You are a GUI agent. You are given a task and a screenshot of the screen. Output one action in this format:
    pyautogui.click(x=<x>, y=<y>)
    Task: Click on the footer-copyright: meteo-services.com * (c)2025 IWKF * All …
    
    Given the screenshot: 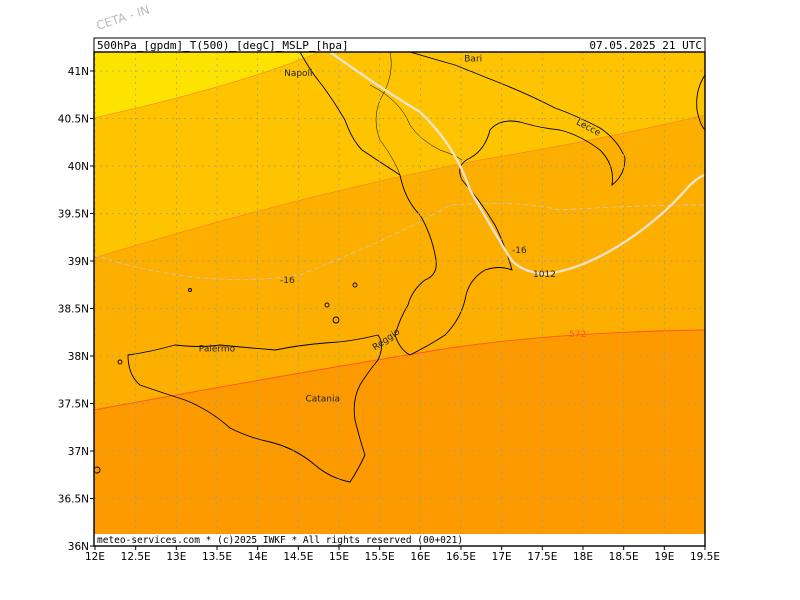 What is the action you would take?
    pyautogui.click(x=280, y=540)
    